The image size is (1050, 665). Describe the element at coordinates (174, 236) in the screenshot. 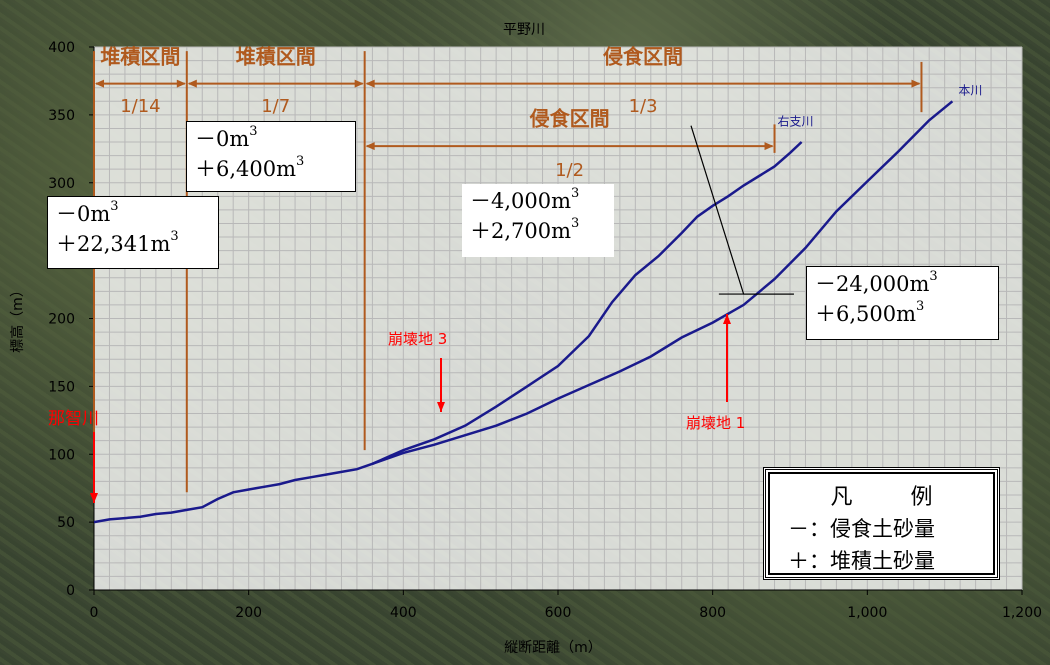

I see `volume-box-1-plus-unit: 3` at that location.